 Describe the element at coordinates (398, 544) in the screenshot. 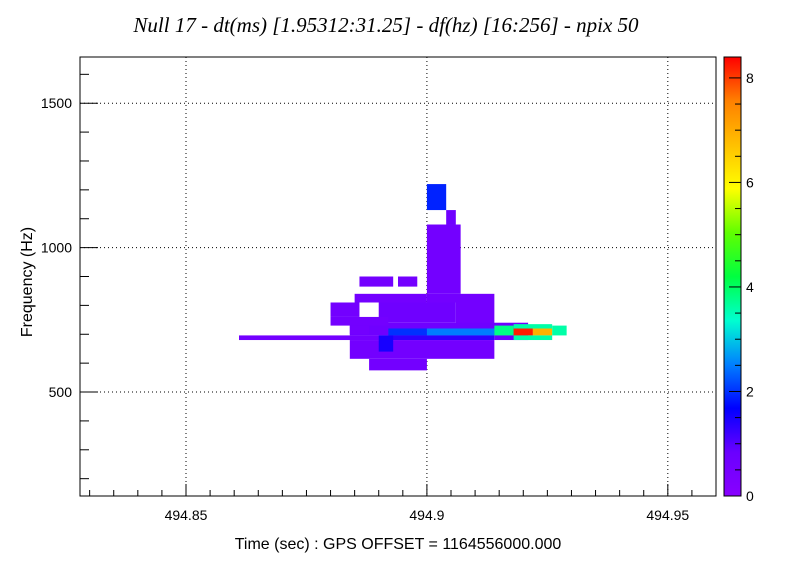

I see `x-axis-label: Time (sec) : GPS OFFSET = 1164556000.000` at that location.